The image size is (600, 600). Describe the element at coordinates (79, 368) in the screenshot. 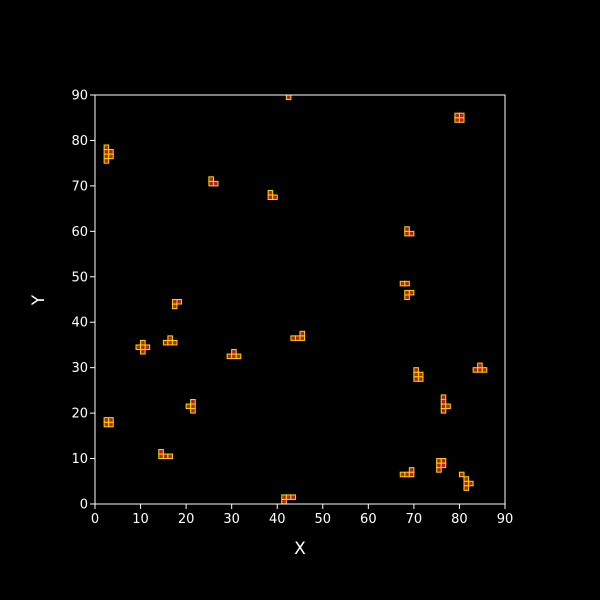

I see `y-tick-label: 30` at that location.